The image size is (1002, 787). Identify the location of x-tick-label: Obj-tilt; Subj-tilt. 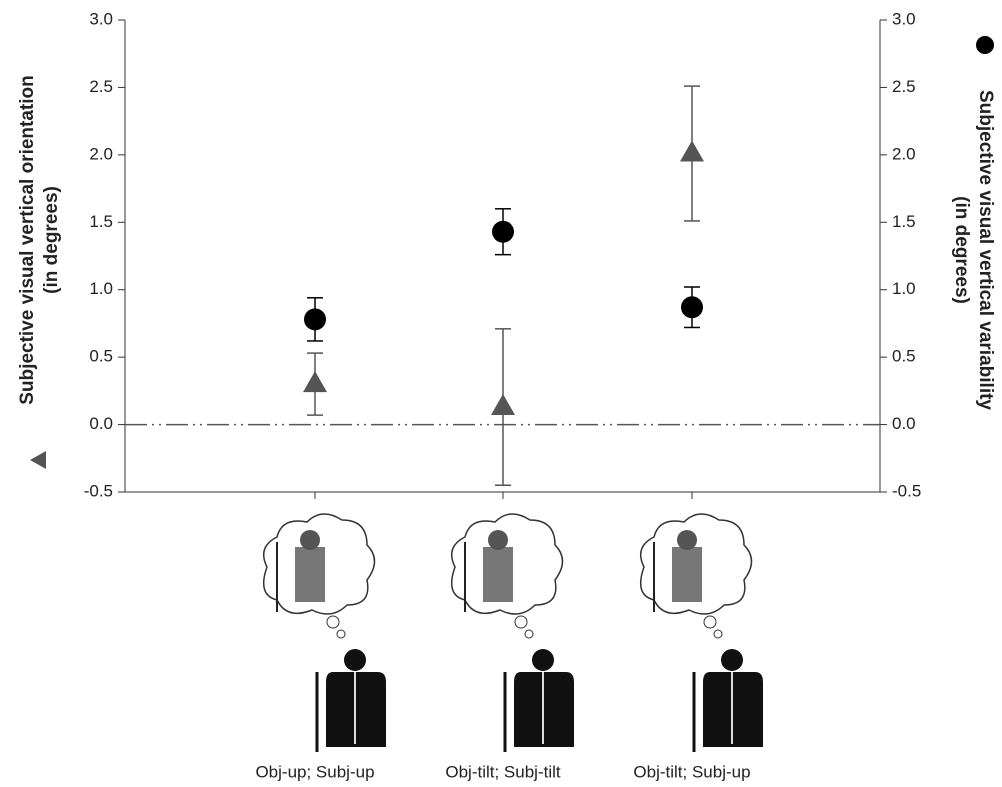
(503, 771).